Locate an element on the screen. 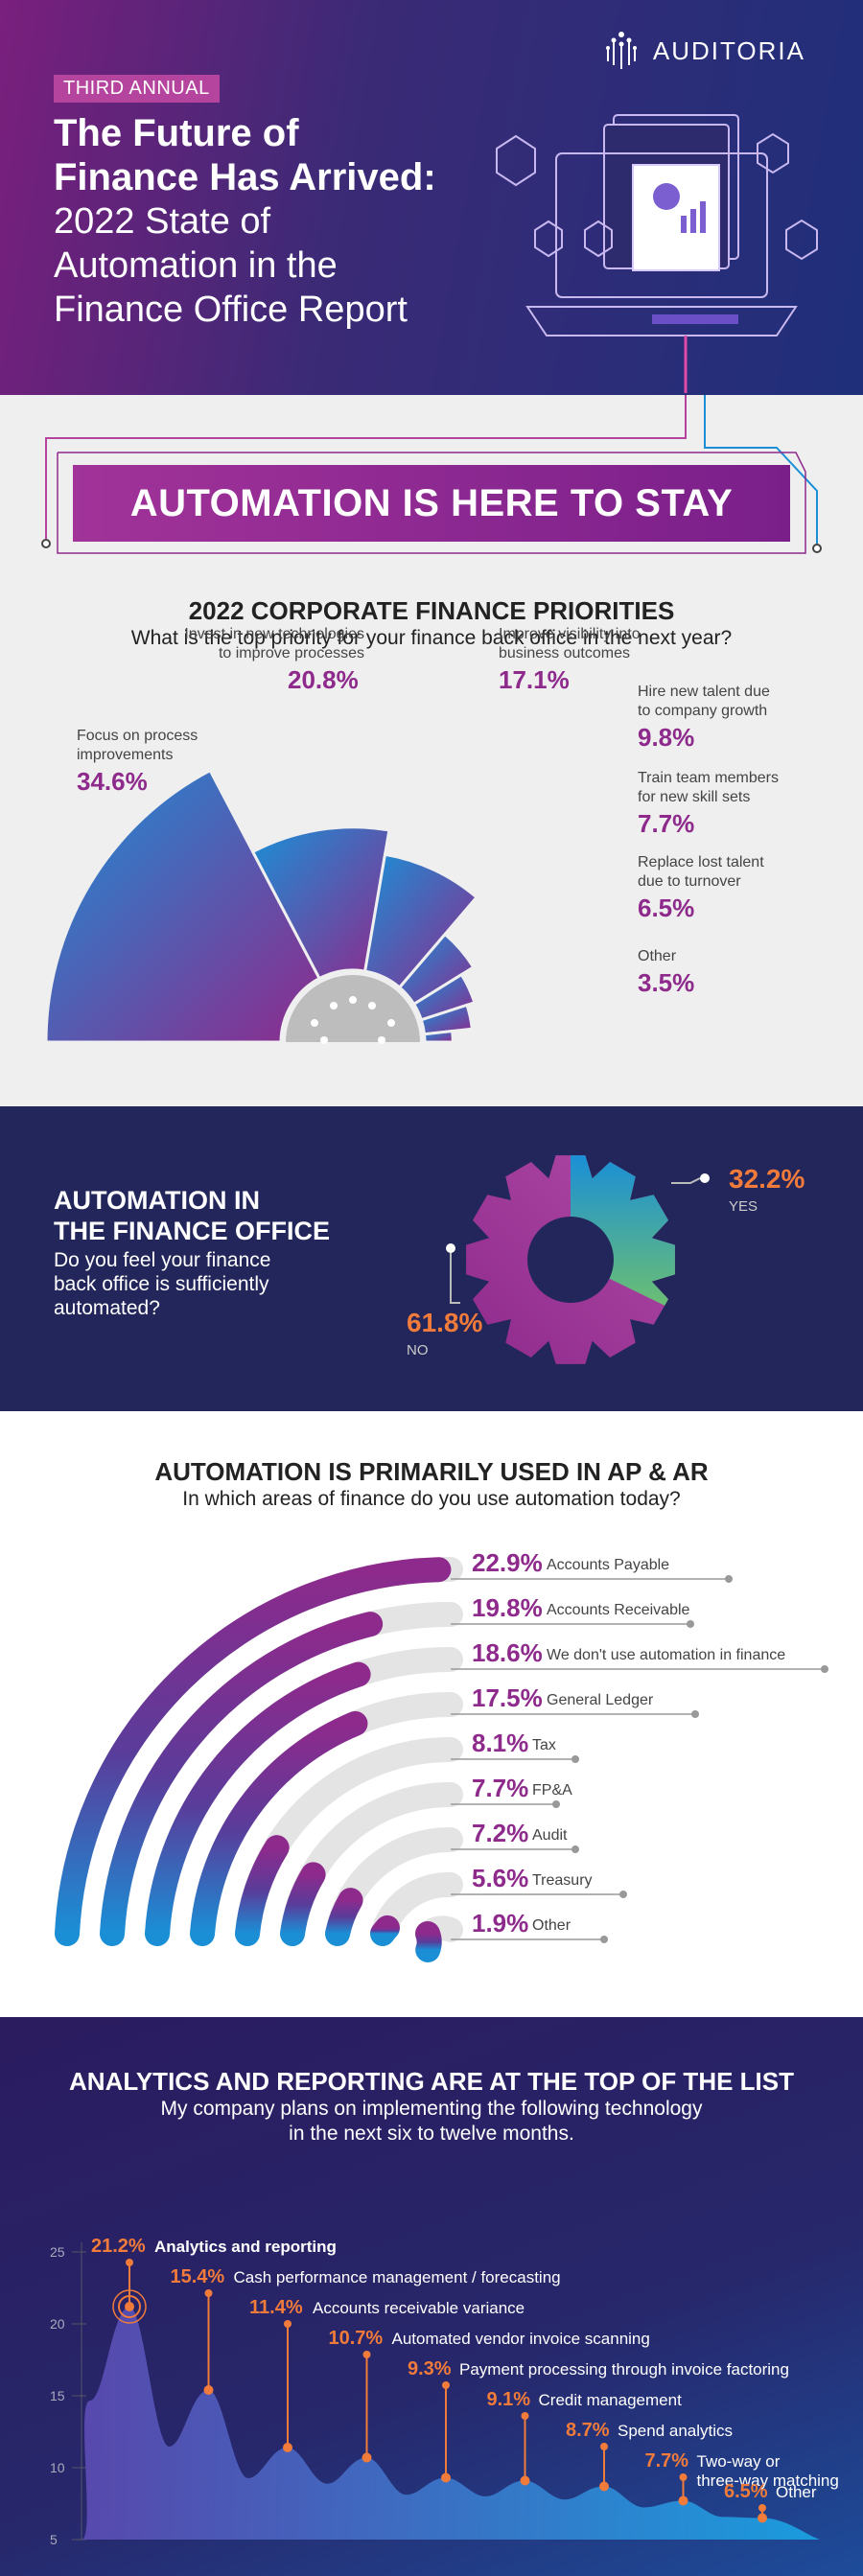 This screenshot has width=863, height=2576. area-fill is located at coordinates (451, 2423).